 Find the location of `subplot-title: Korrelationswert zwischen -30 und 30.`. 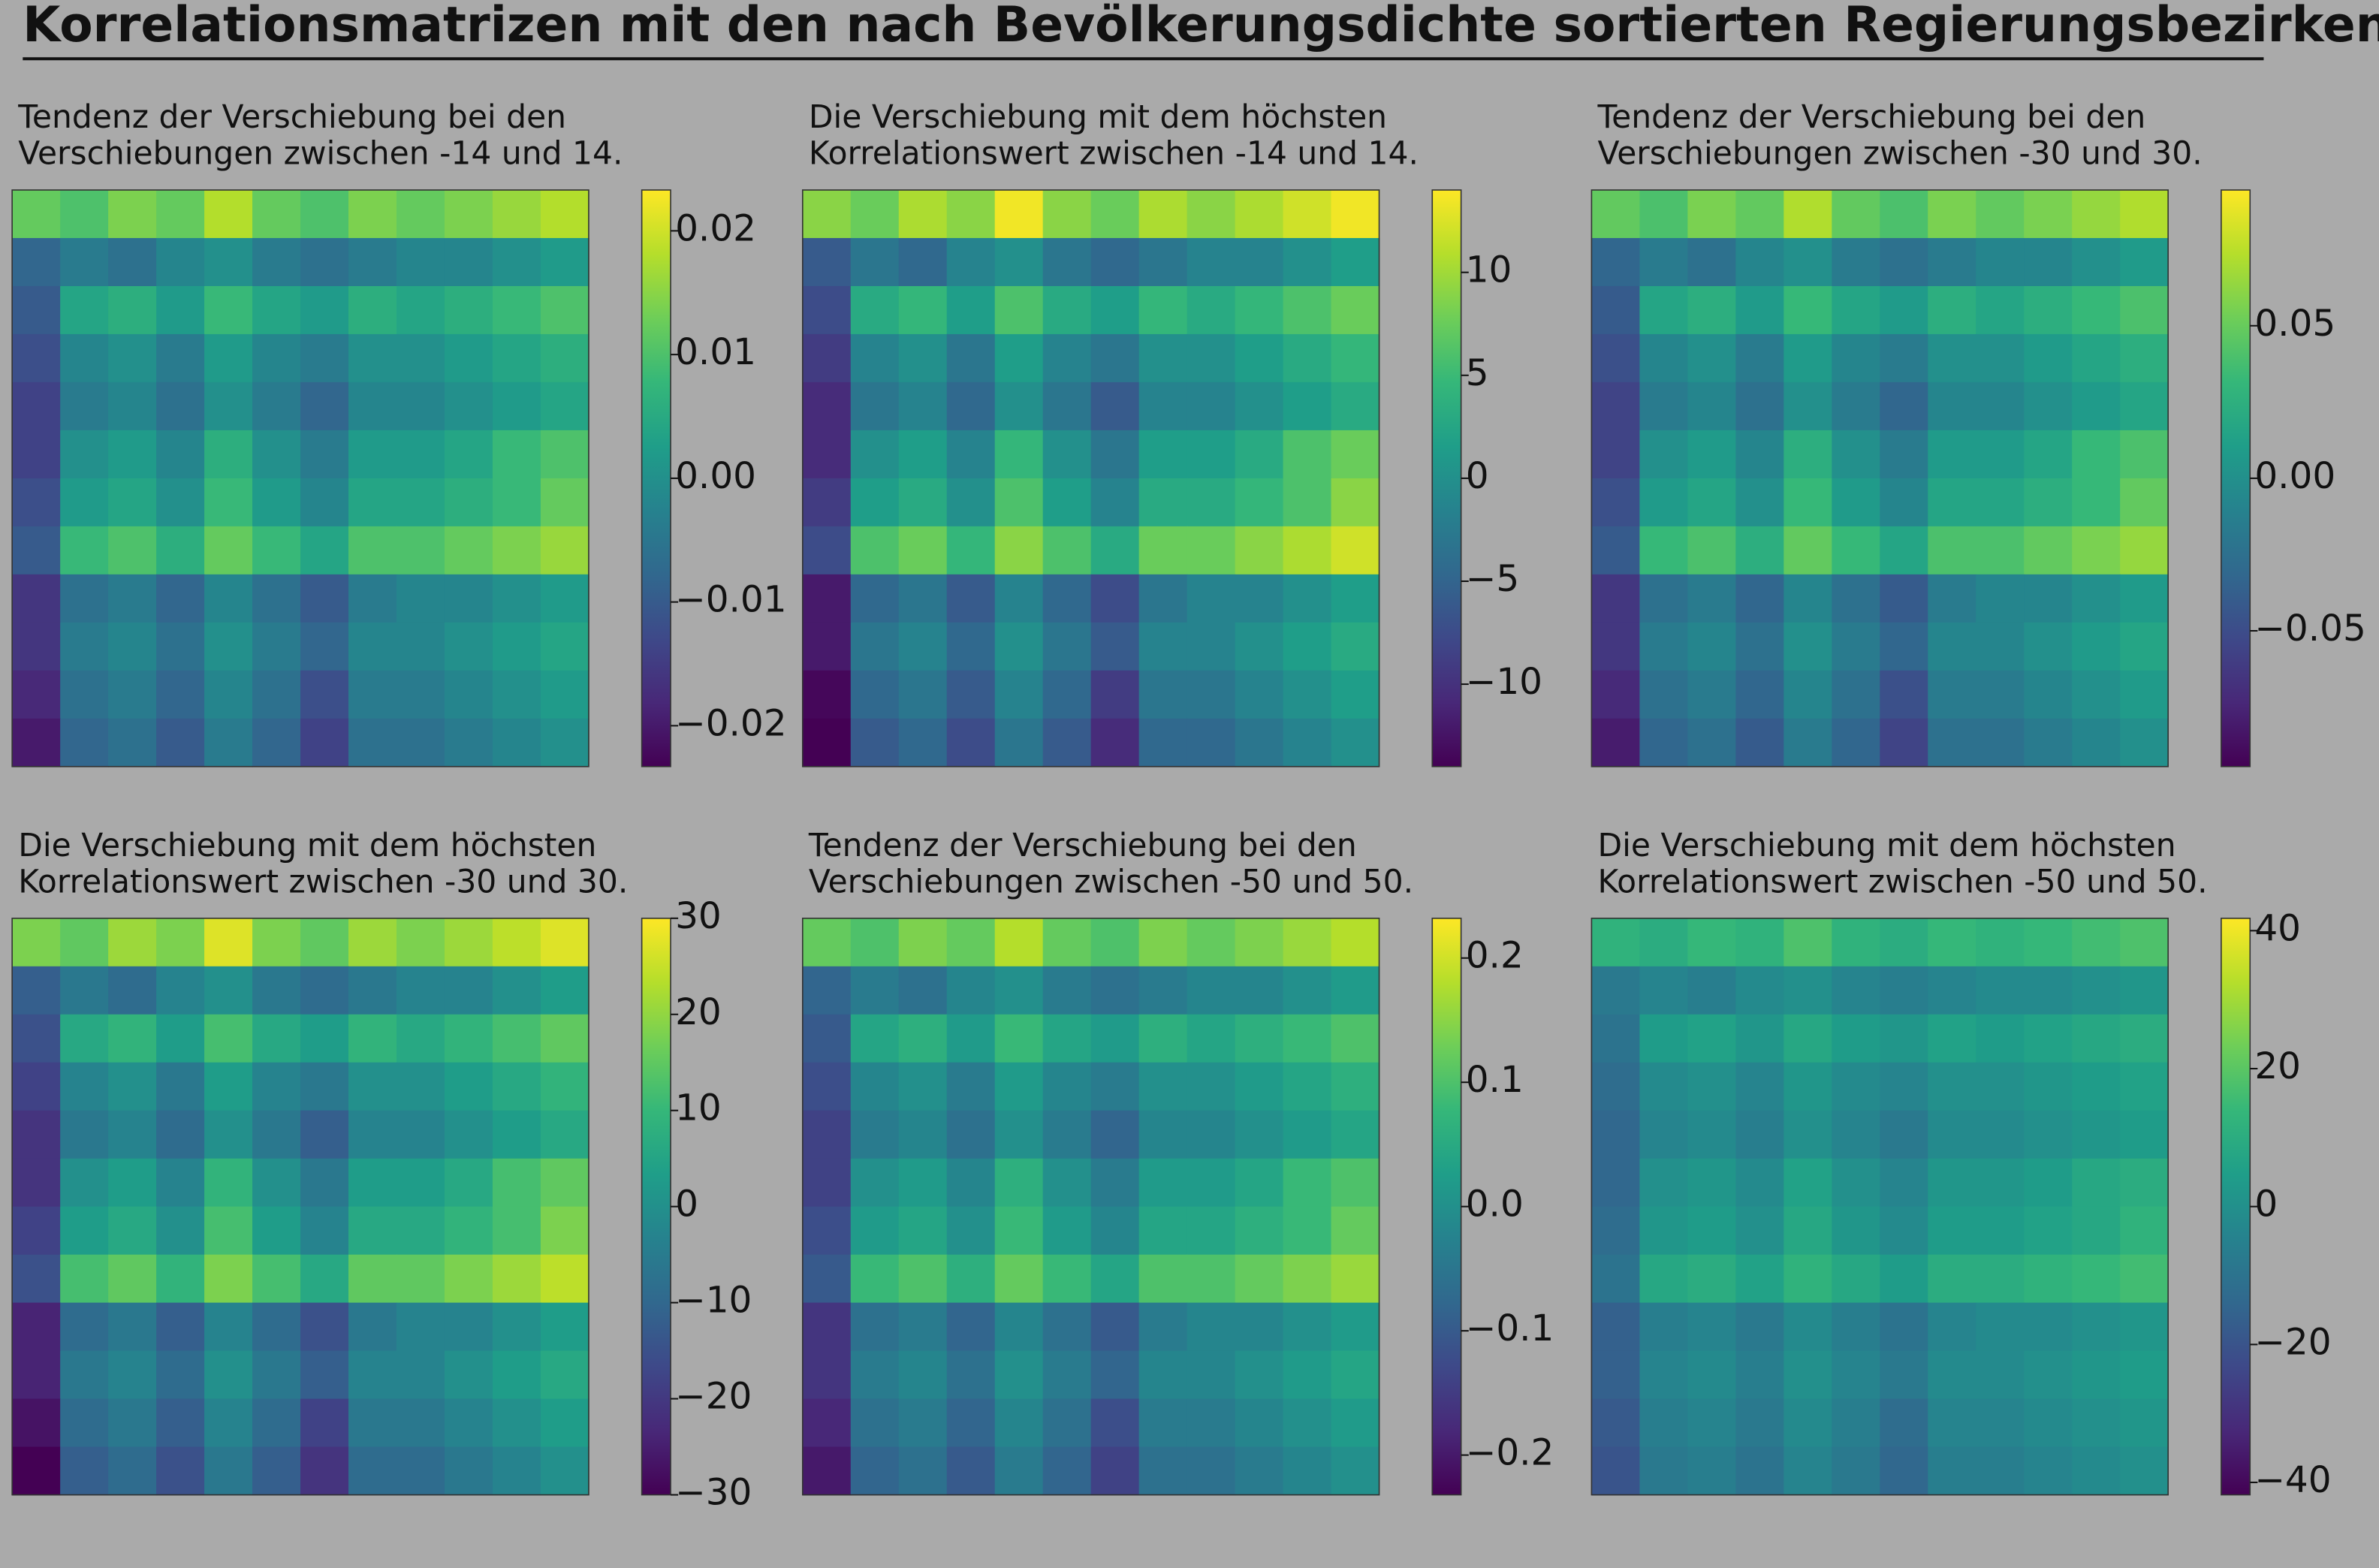

subplot-title: Korrelationswert zwischen -30 und 30. is located at coordinates (323, 882).